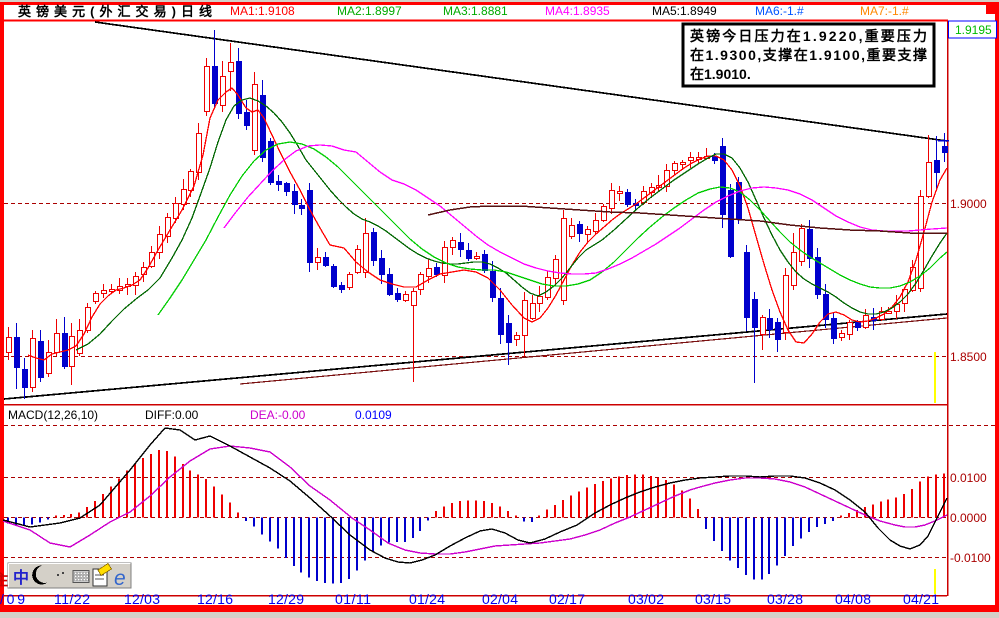 This screenshot has width=999, height=618. What do you see at coordinates (369, 11) in the screenshot?
I see `svg-text: MA2:1.8997` at bounding box center [369, 11].